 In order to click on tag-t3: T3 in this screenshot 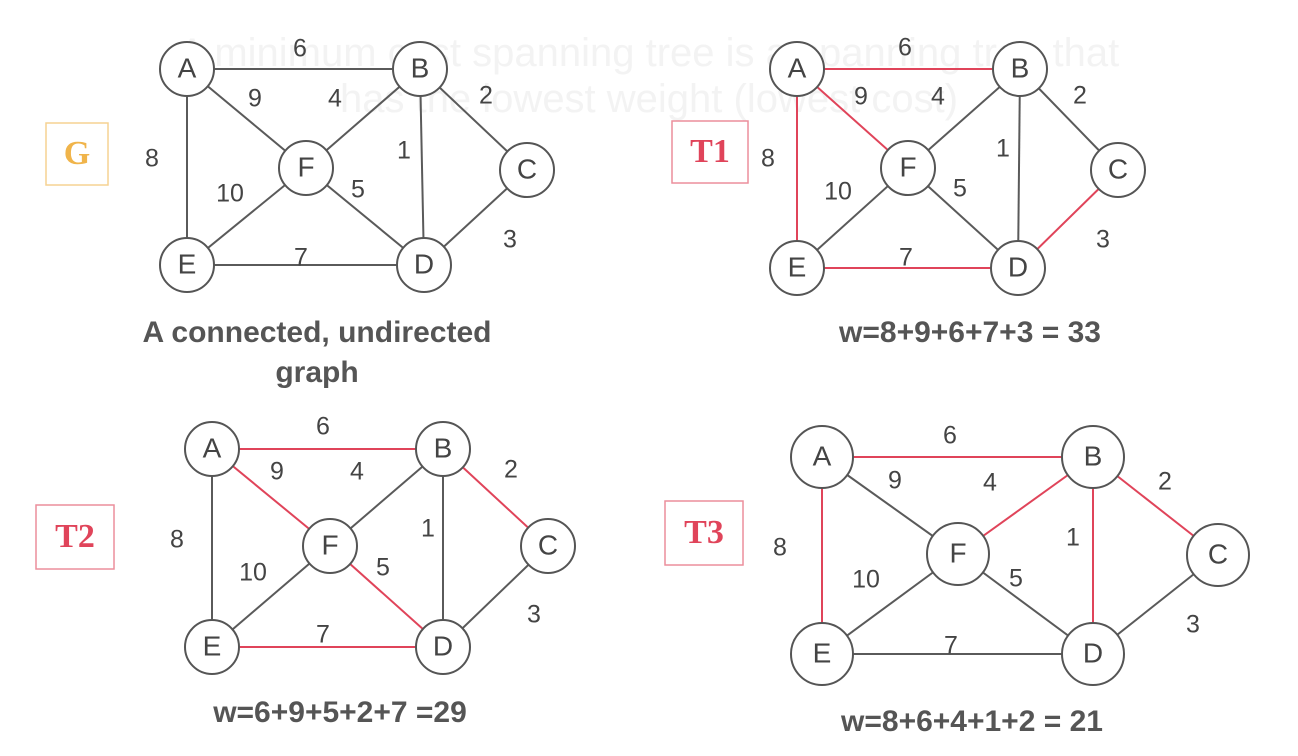, I will do `click(704, 533)`.